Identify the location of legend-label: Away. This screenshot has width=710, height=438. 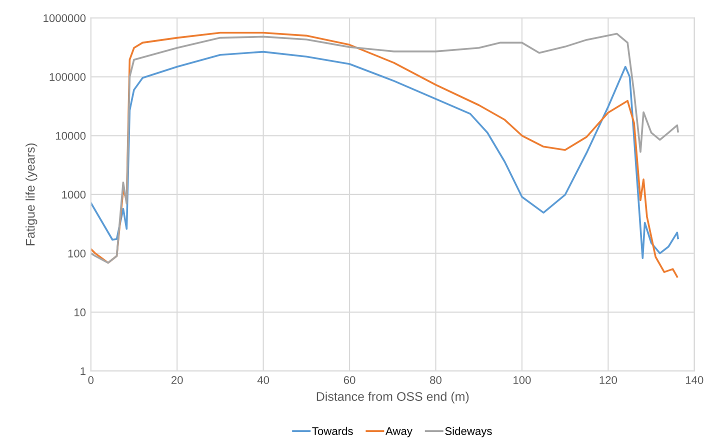
(399, 432).